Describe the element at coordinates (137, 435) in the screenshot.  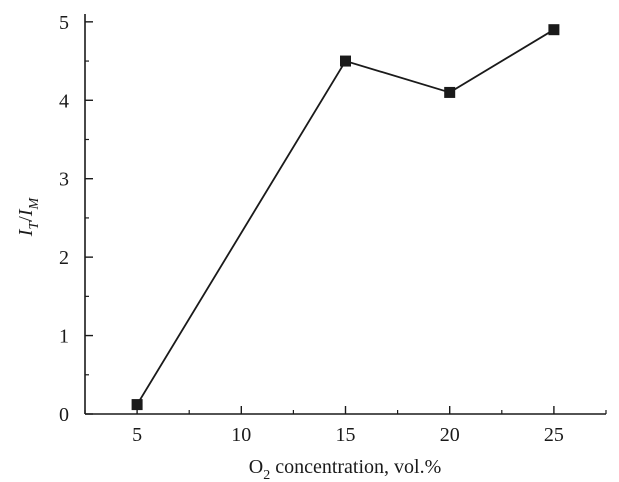
I see `x-tick-label: 5` at that location.